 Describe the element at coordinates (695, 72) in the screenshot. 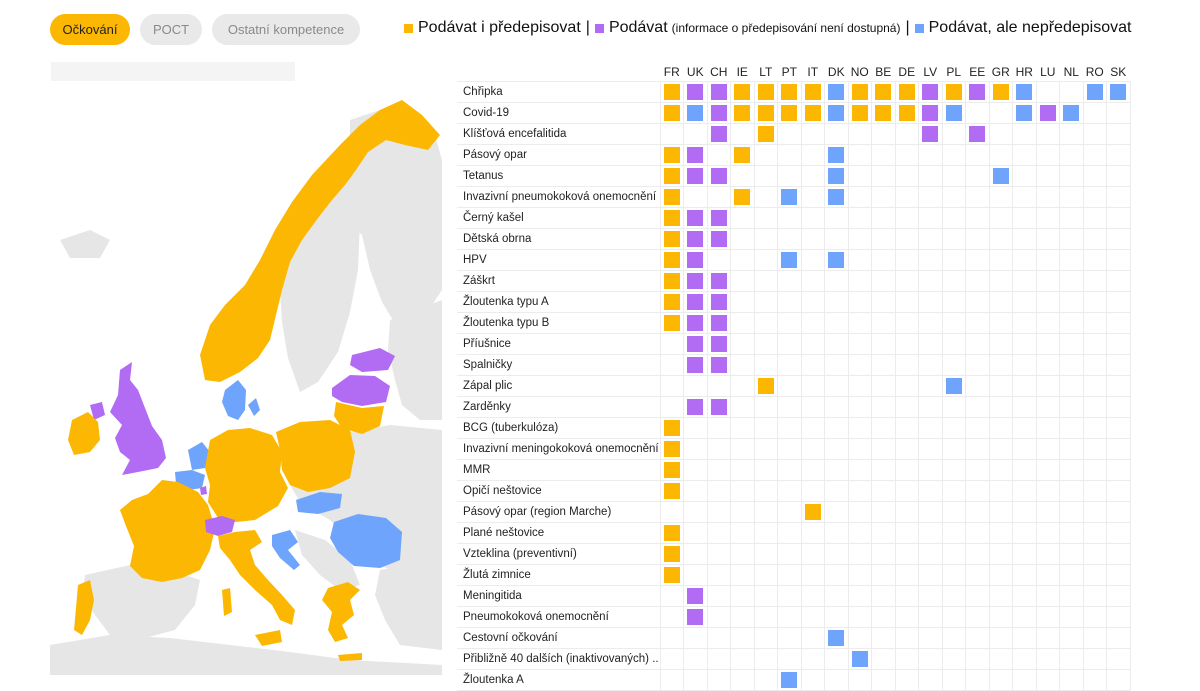

I see `column-header-uk: UK` at that location.